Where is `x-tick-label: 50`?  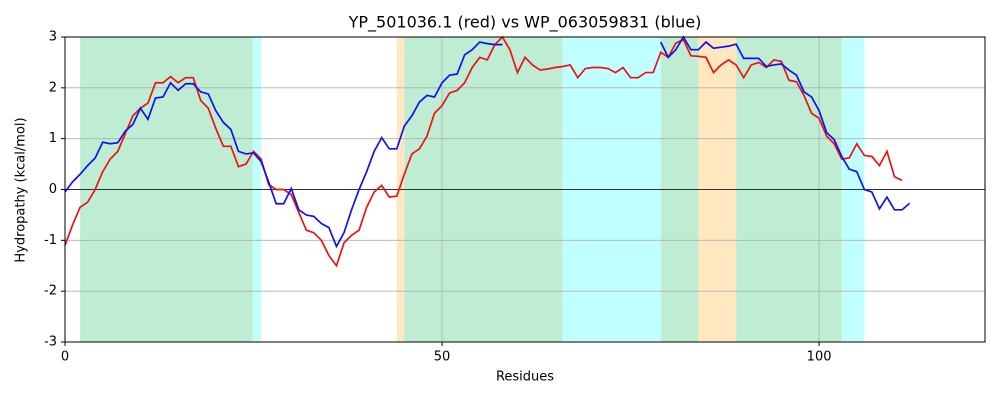
x-tick-label: 50 is located at coordinates (442, 357).